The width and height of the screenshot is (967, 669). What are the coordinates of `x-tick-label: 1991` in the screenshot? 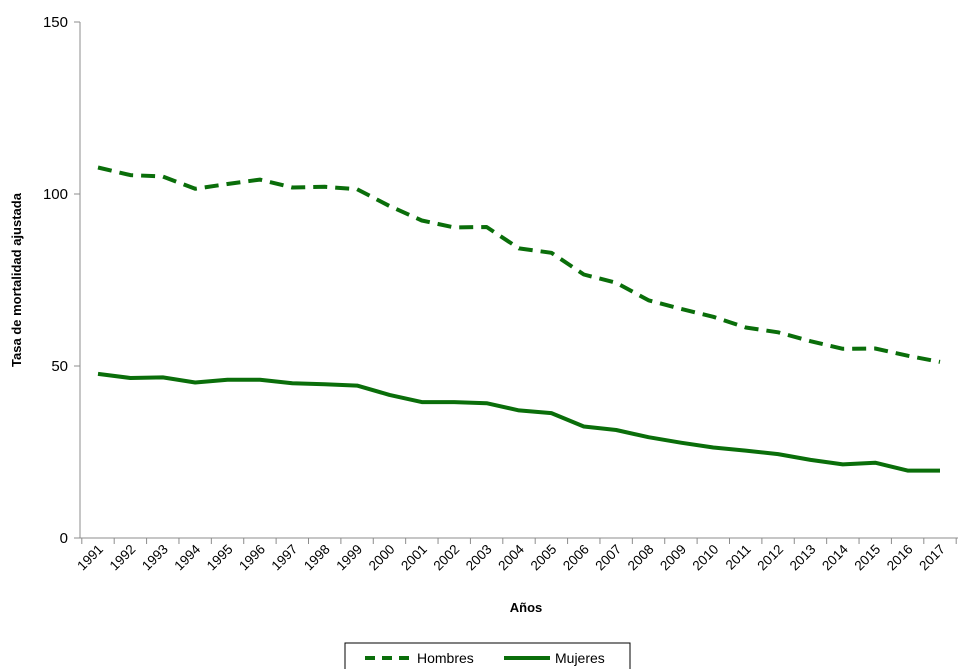 It's located at (90, 558).